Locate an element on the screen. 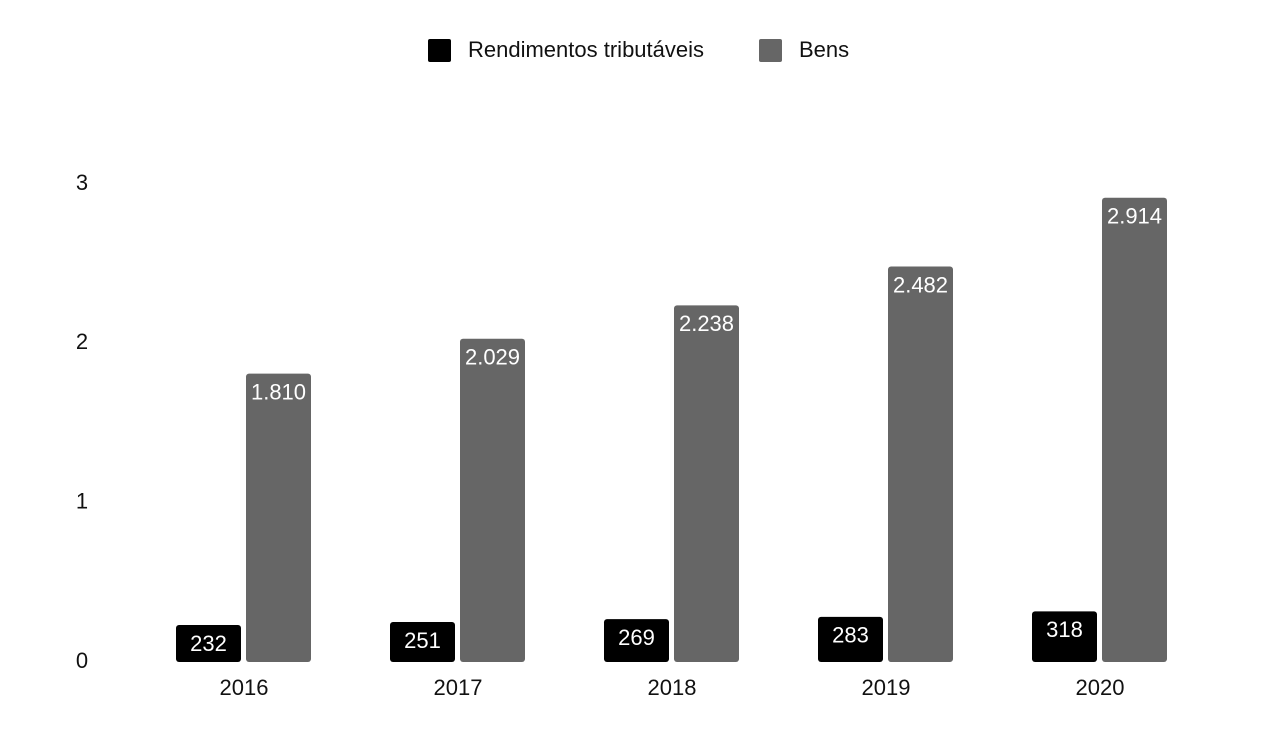  data-label: 2.482 is located at coordinates (920, 284).